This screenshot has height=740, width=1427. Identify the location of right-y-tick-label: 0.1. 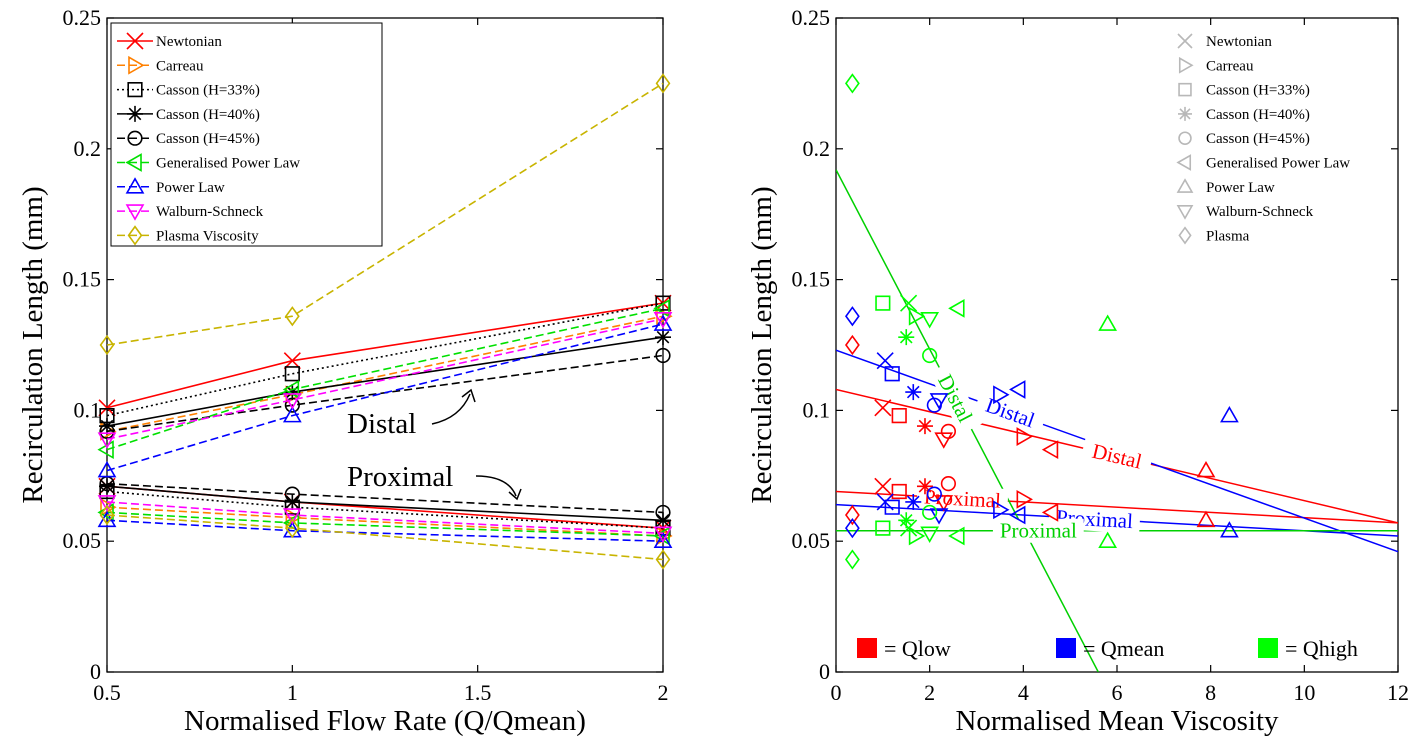
(817, 409).